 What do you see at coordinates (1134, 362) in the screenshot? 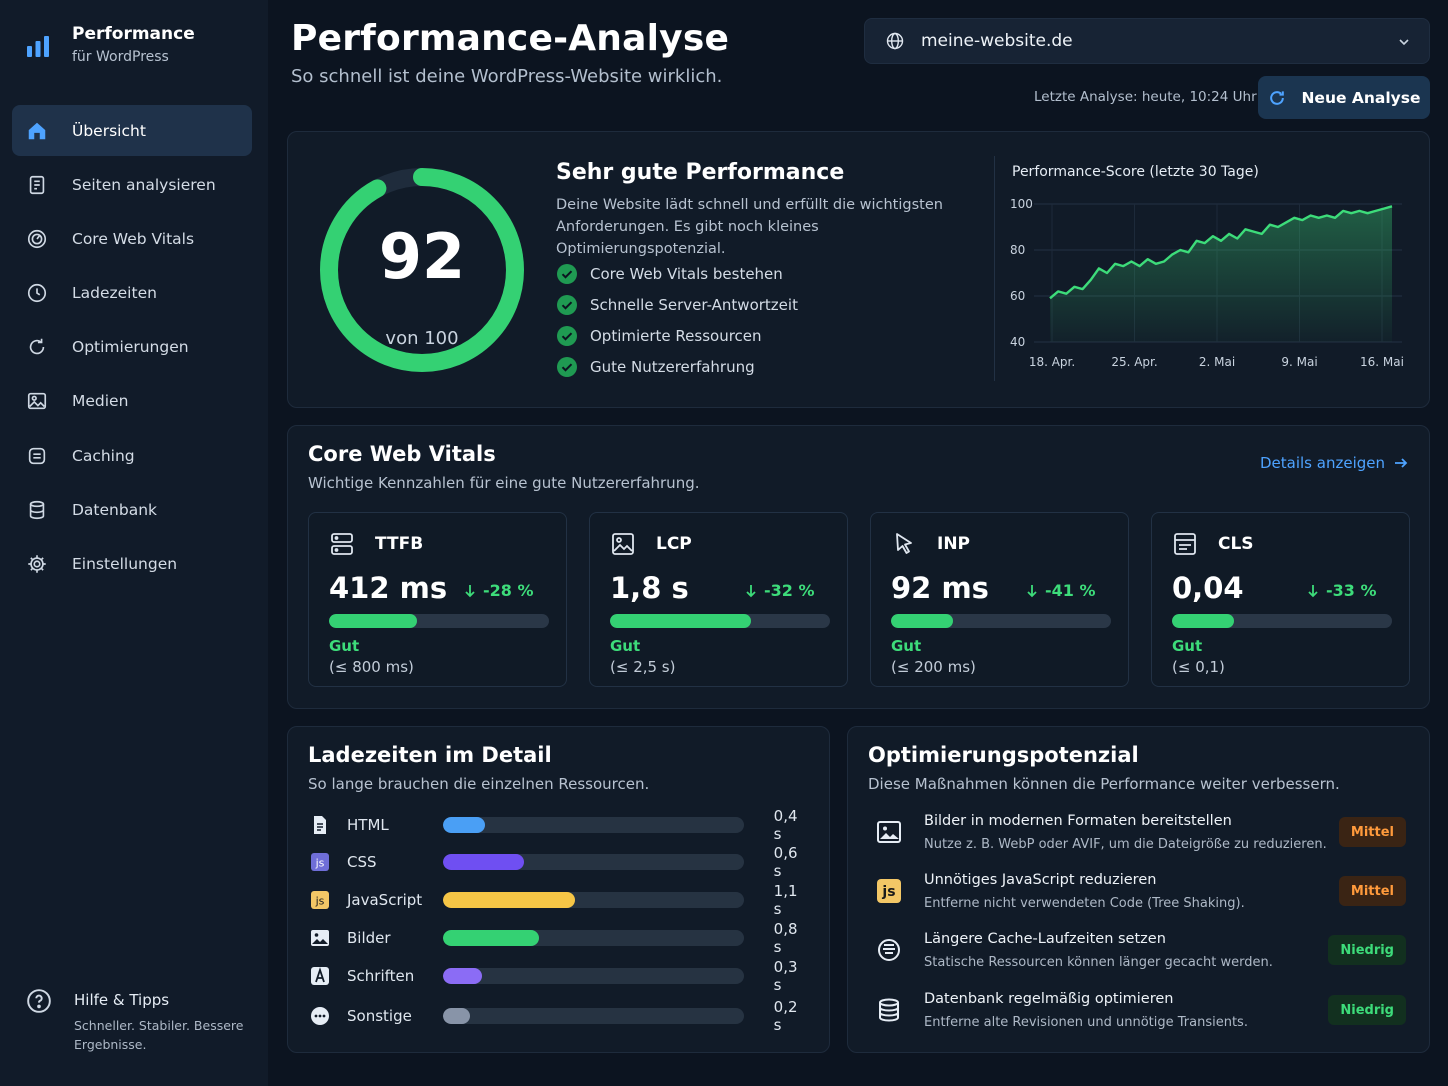
I see `x-tick-label: 25. Apr.` at bounding box center [1134, 362].